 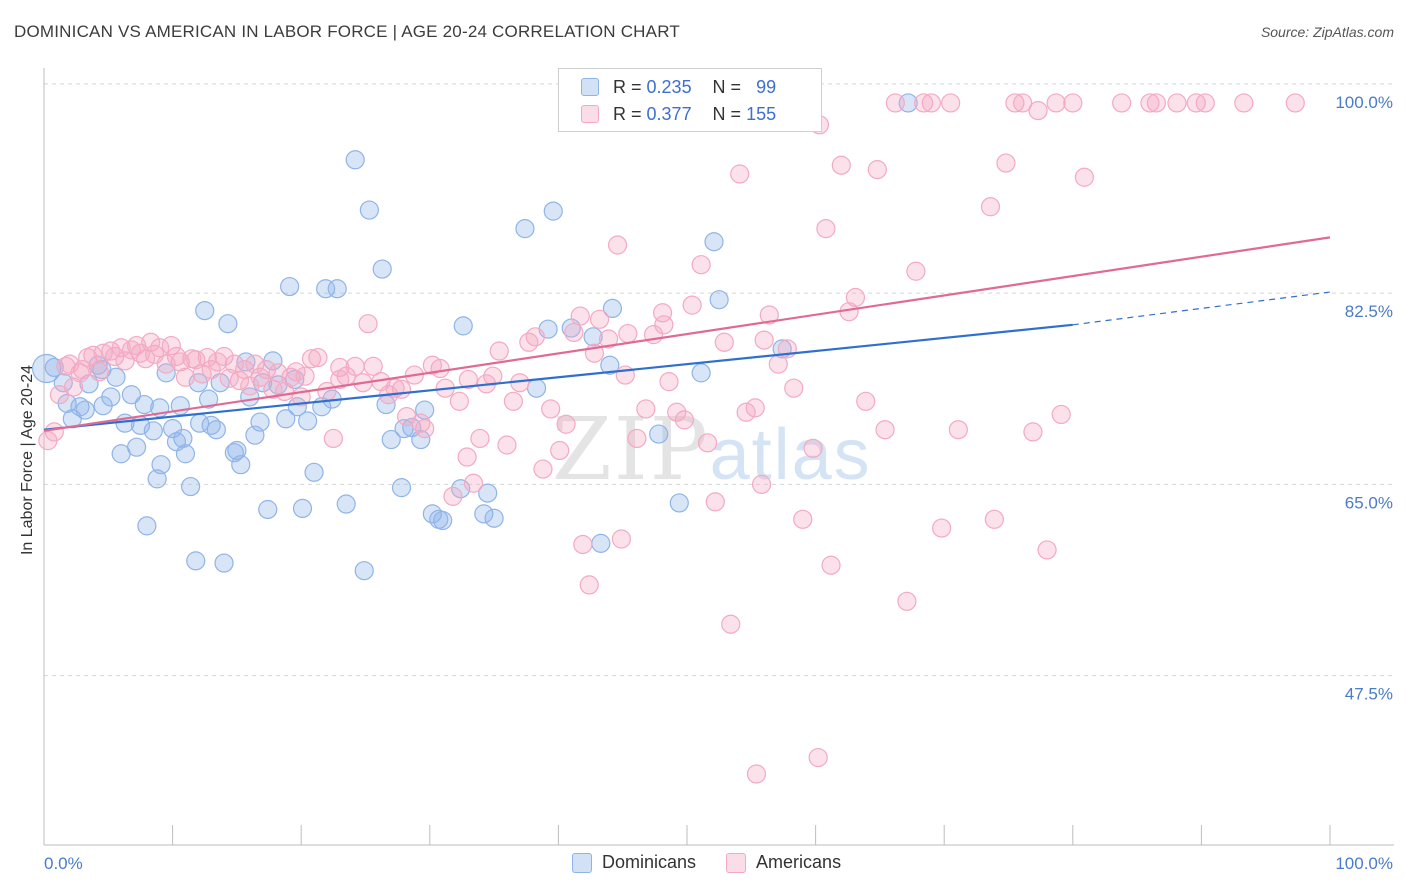 I want to click on watermark: ZIPatlas, so click(x=712, y=450).